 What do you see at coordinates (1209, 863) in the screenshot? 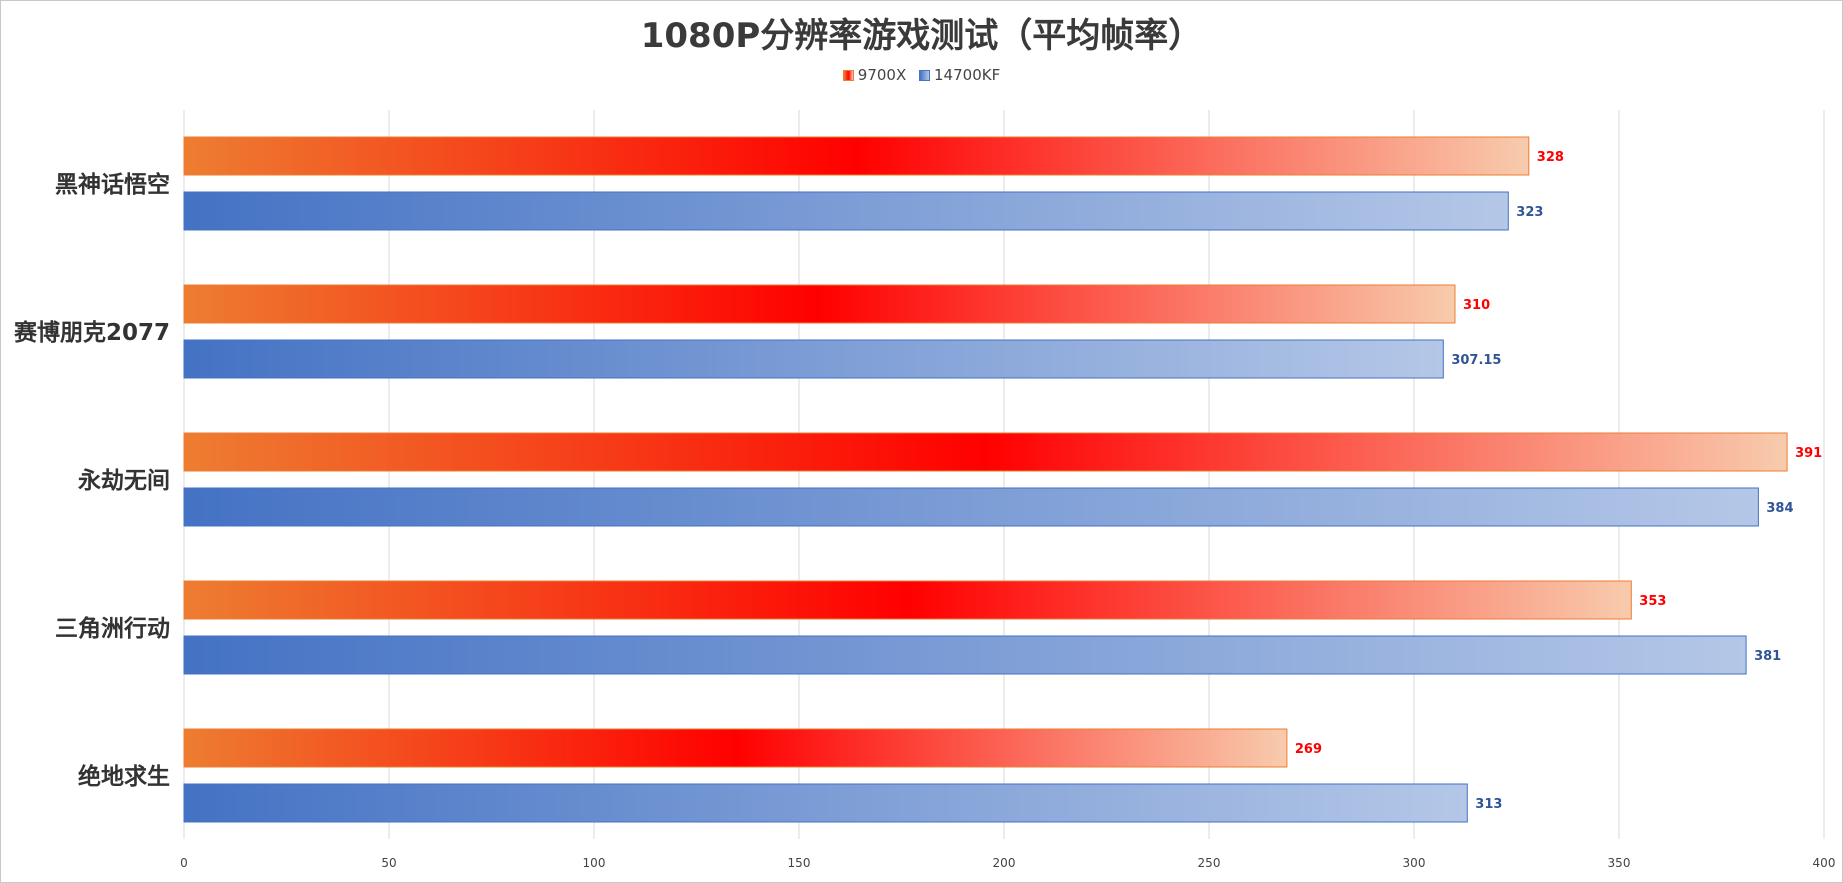
I see `x-tick-label: 250` at bounding box center [1209, 863].